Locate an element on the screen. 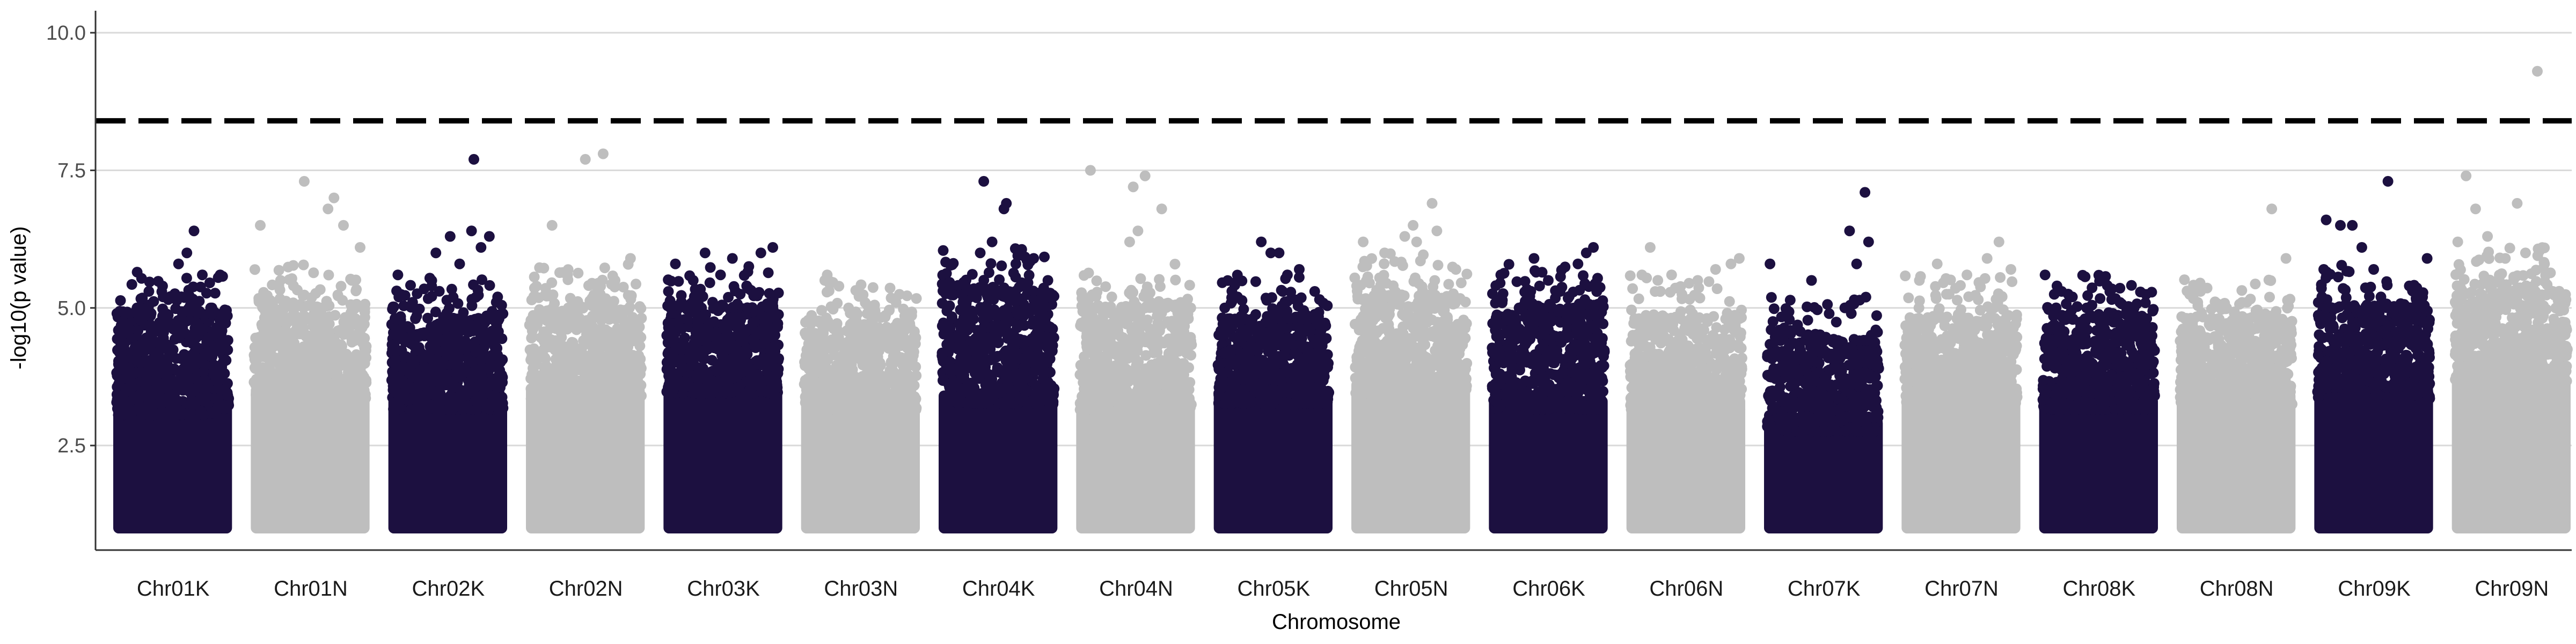 This screenshot has width=2576, height=644. chromosome-Chr04K is located at coordinates (998, 354).